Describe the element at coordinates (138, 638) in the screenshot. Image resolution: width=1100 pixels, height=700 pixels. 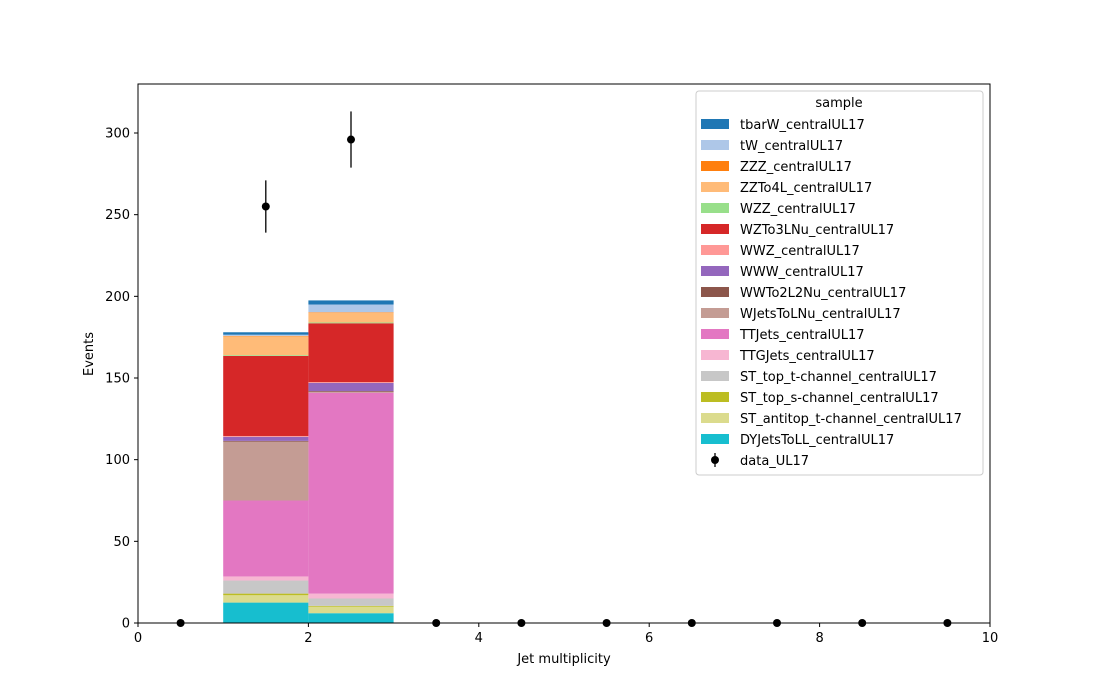
I see `x-tick-label-0: 0` at that location.